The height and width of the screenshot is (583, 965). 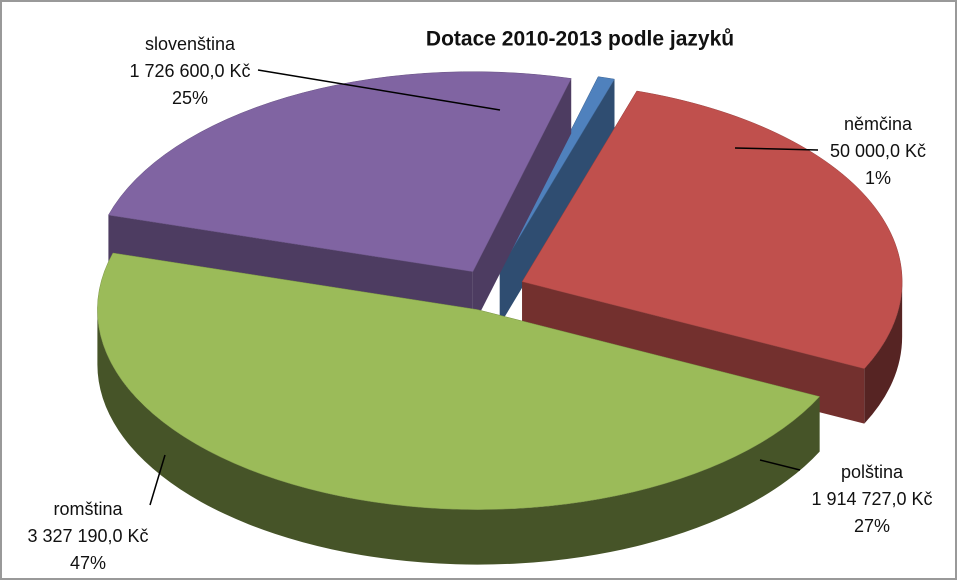 What do you see at coordinates (88, 509) in the screenshot?
I see `data-label-name: romština` at bounding box center [88, 509].